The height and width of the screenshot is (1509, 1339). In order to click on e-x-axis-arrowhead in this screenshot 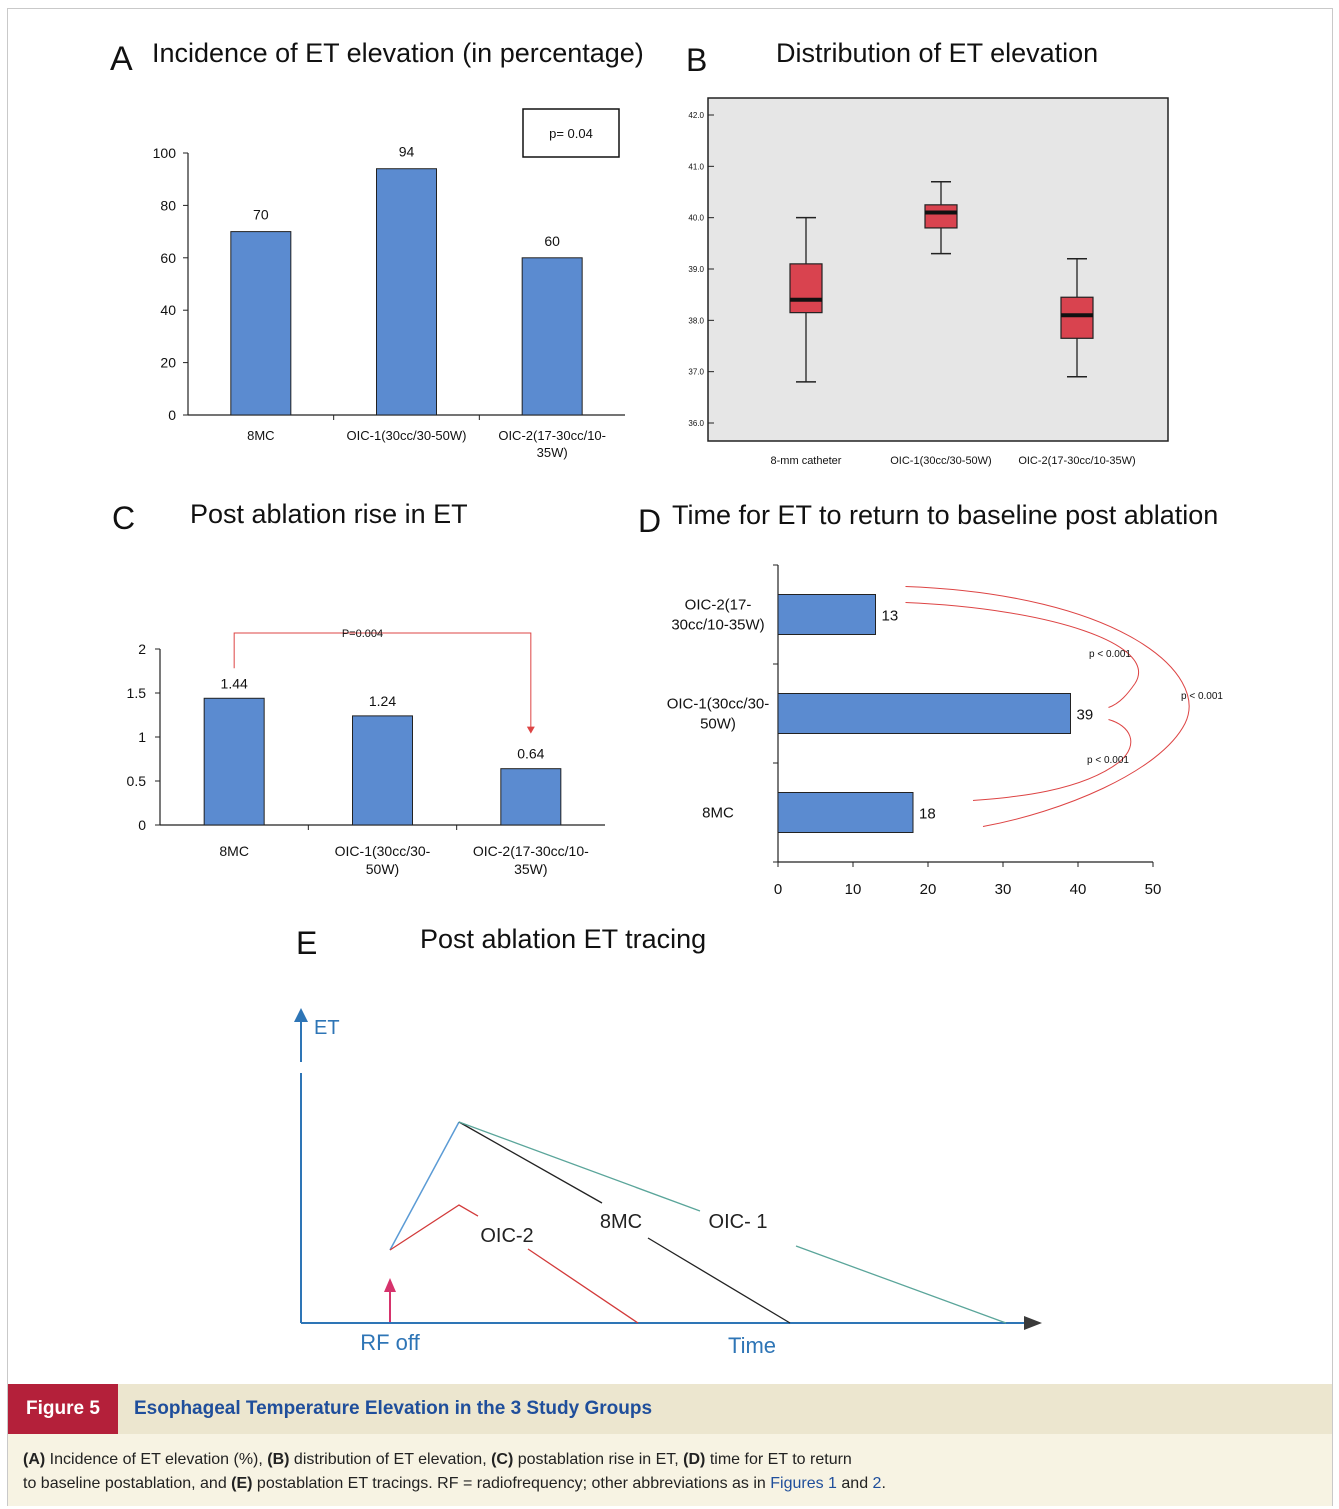, I will do `click(1033, 1323)`.